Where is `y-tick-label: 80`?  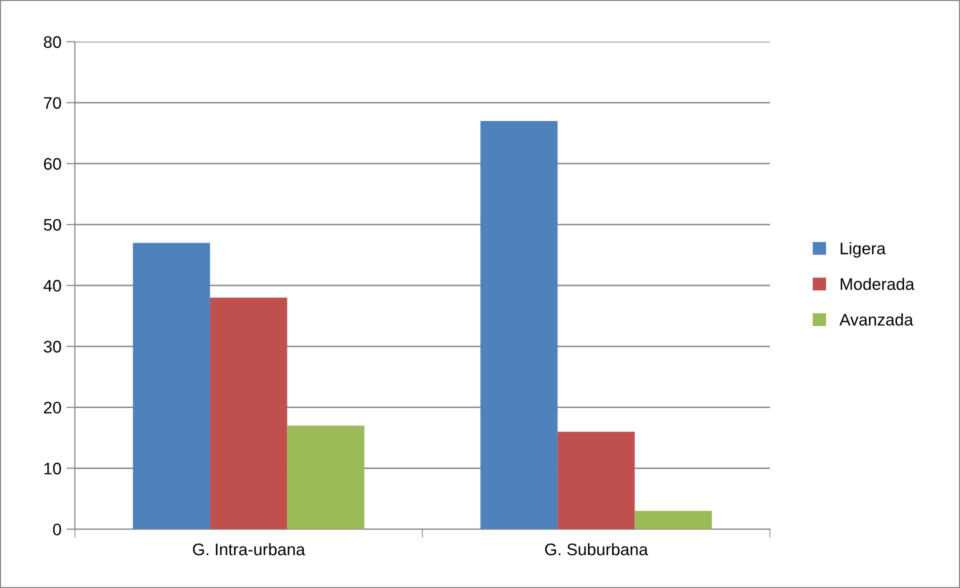
y-tick-label: 80 is located at coordinates (53, 42).